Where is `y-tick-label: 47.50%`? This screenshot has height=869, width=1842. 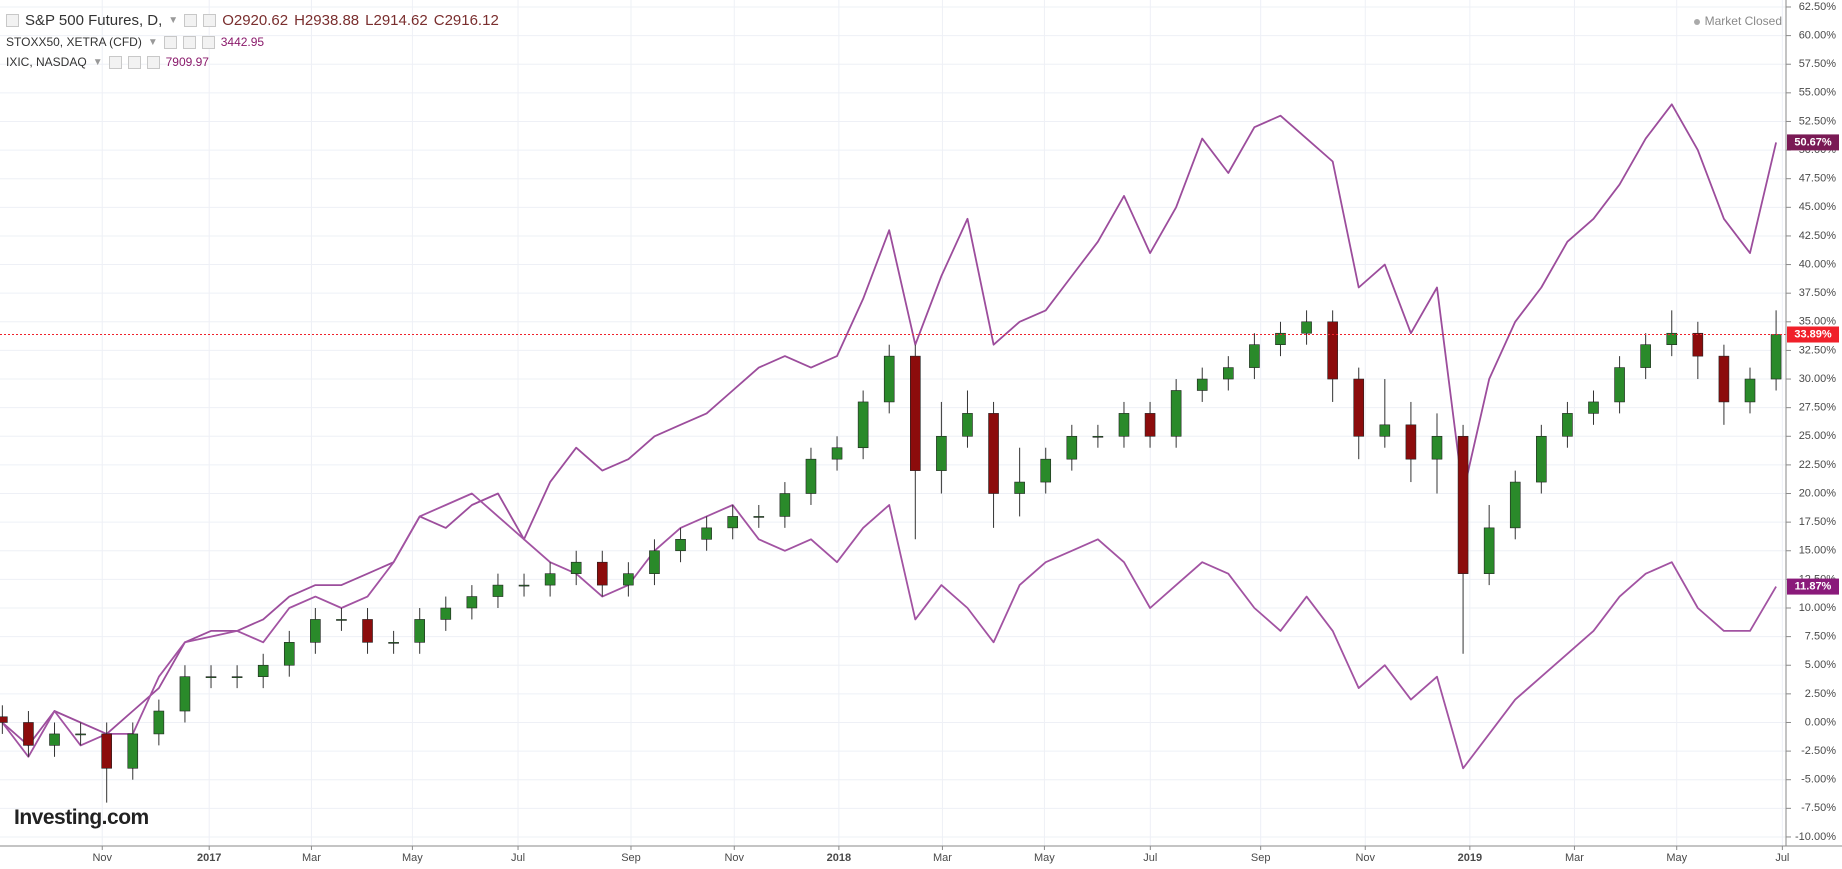
y-tick-label: 47.50% is located at coordinates (1818, 179).